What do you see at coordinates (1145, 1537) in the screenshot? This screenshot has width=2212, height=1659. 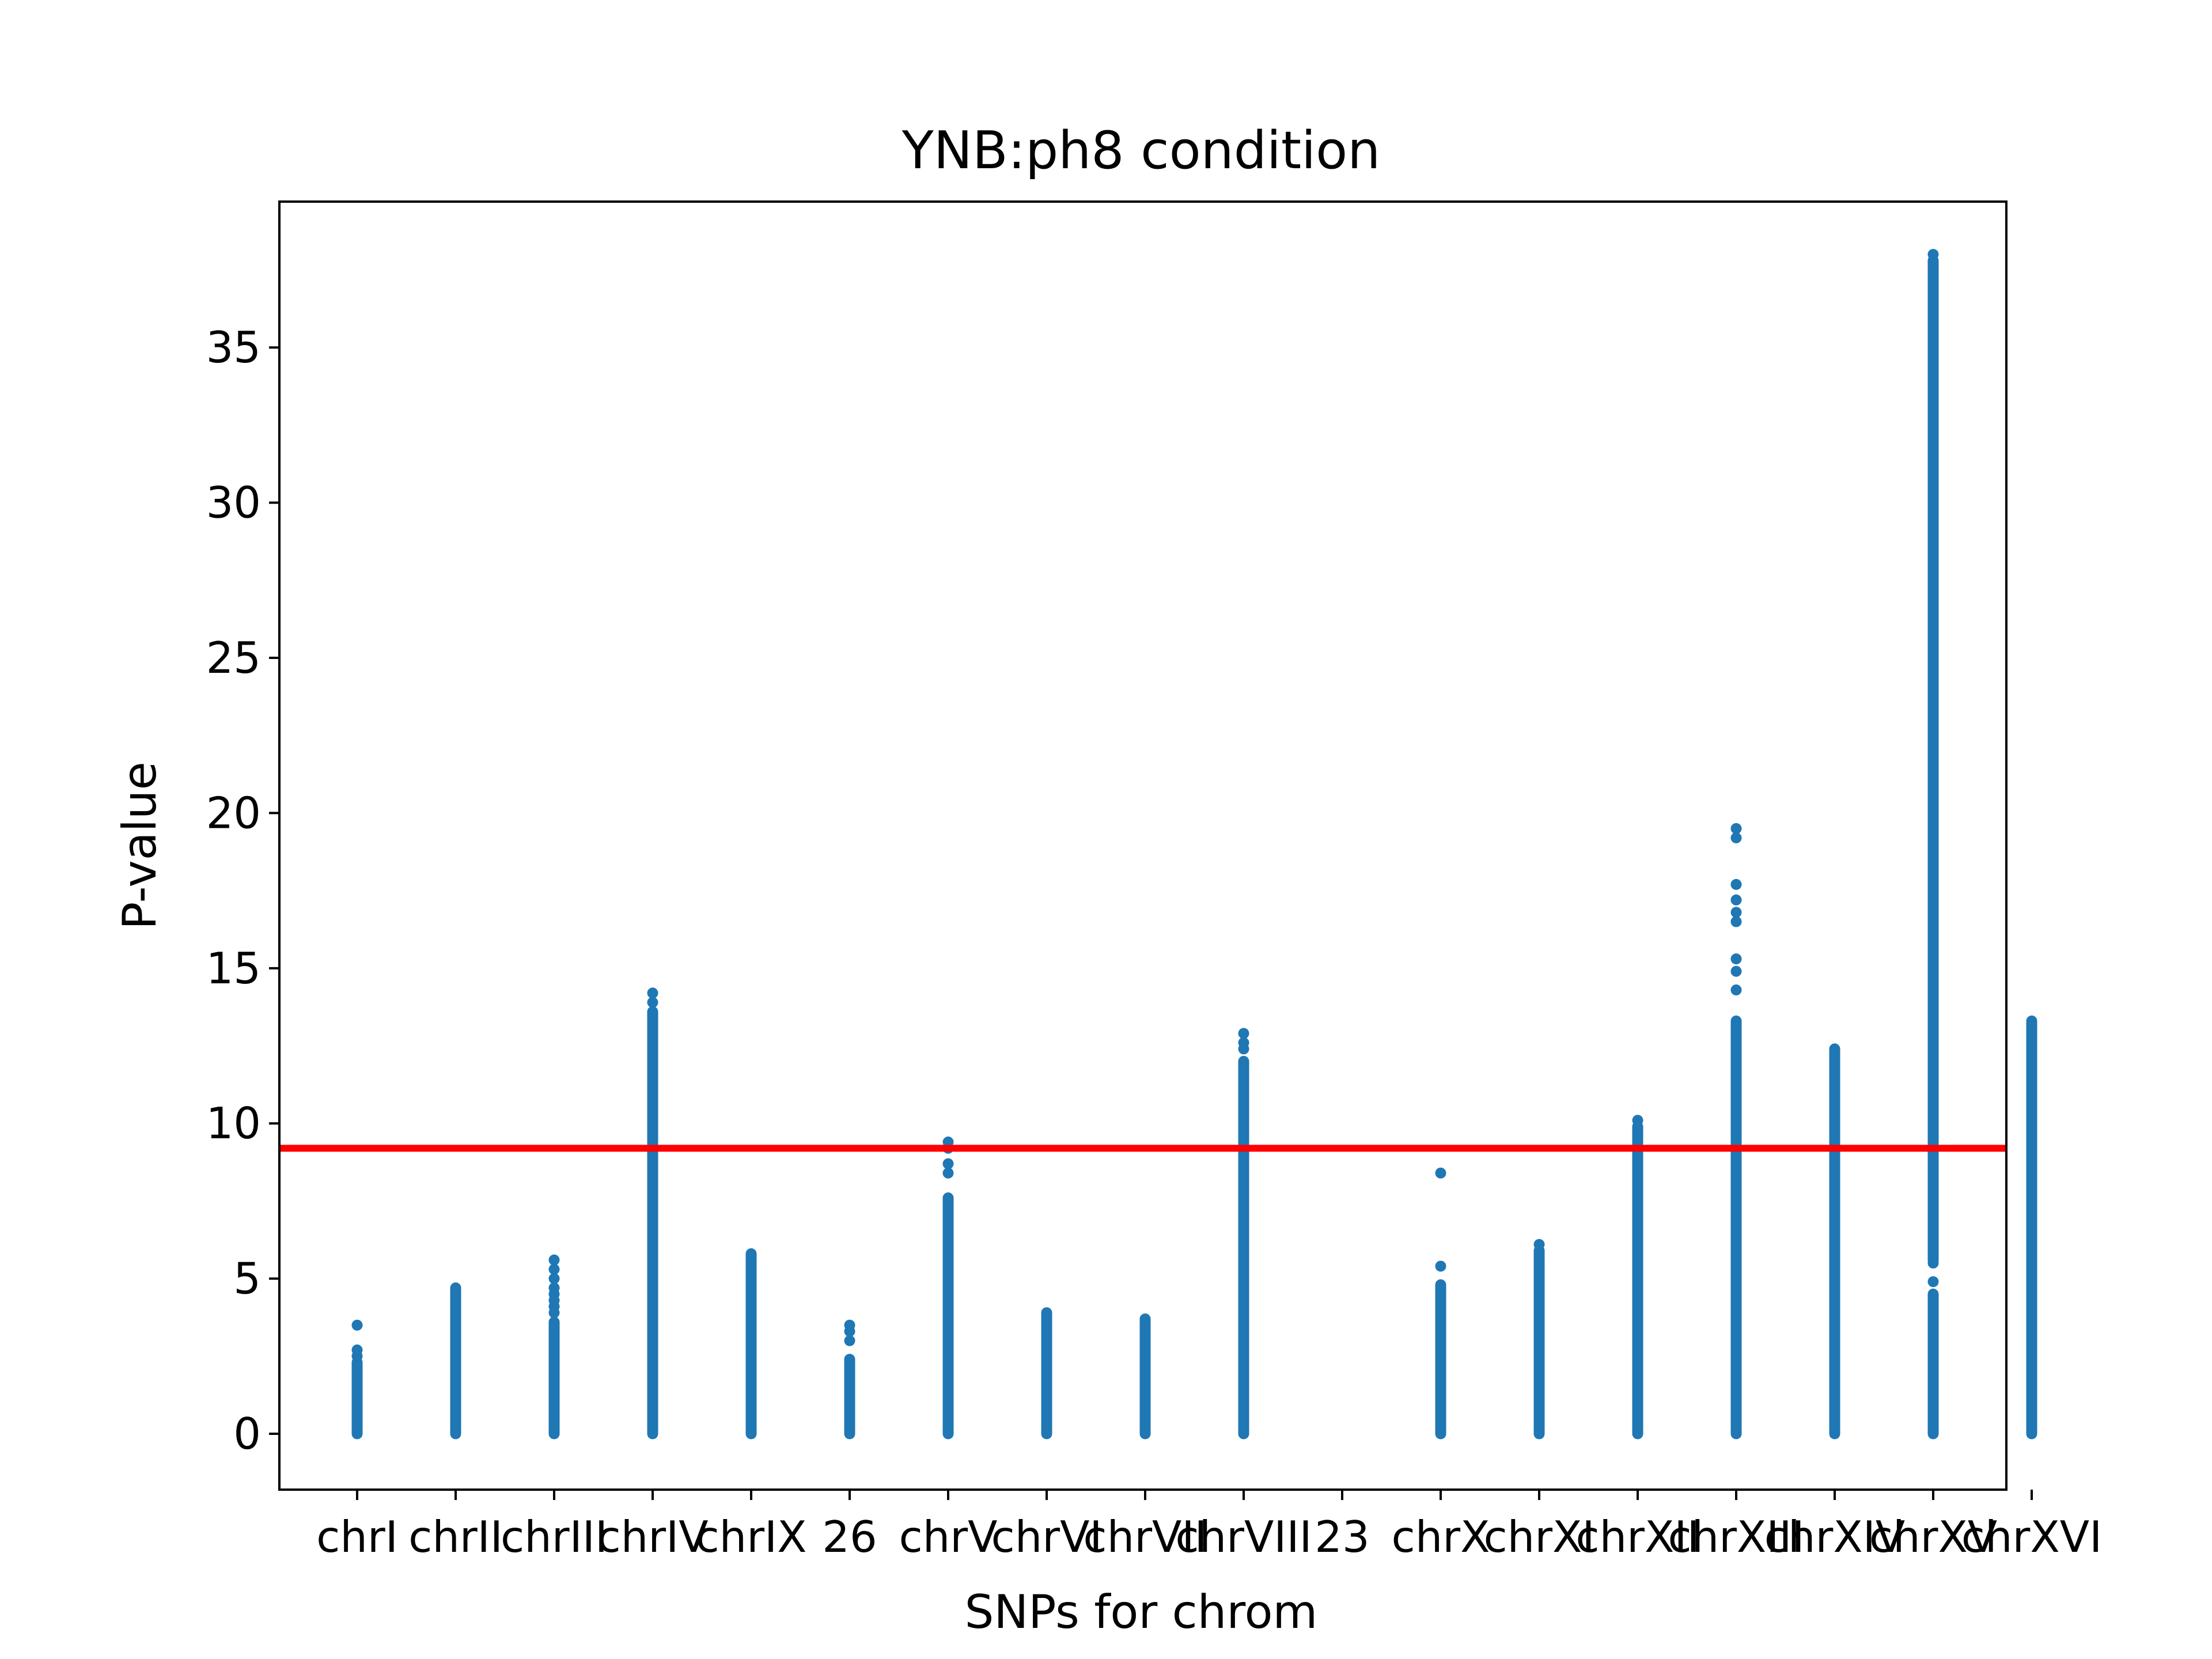 I see `x-tick-label: chrVII` at bounding box center [1145, 1537].